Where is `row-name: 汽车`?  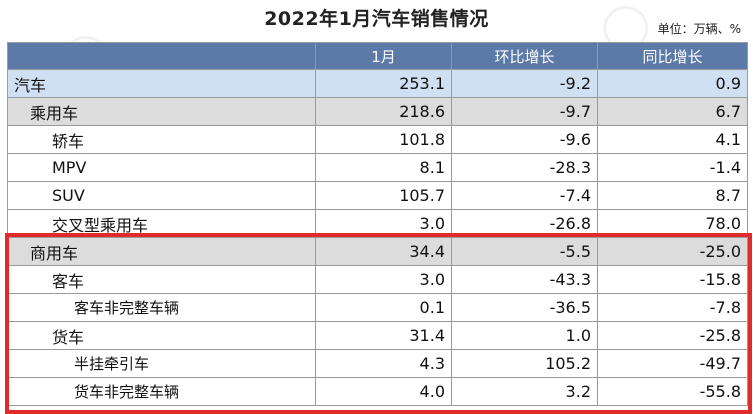
row-name: 汽车 is located at coordinates (161, 83).